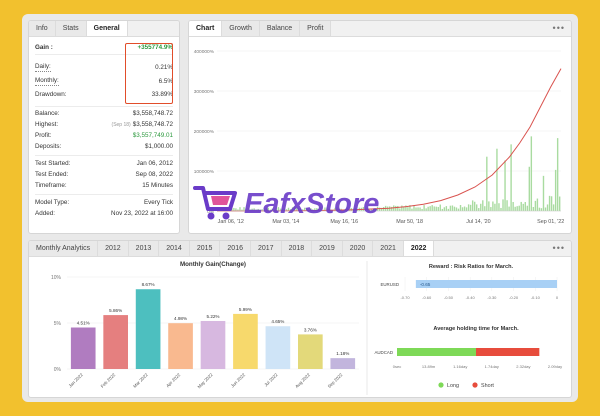  What do you see at coordinates (107, 28) in the screenshot?
I see `tab-general: General` at bounding box center [107, 28].